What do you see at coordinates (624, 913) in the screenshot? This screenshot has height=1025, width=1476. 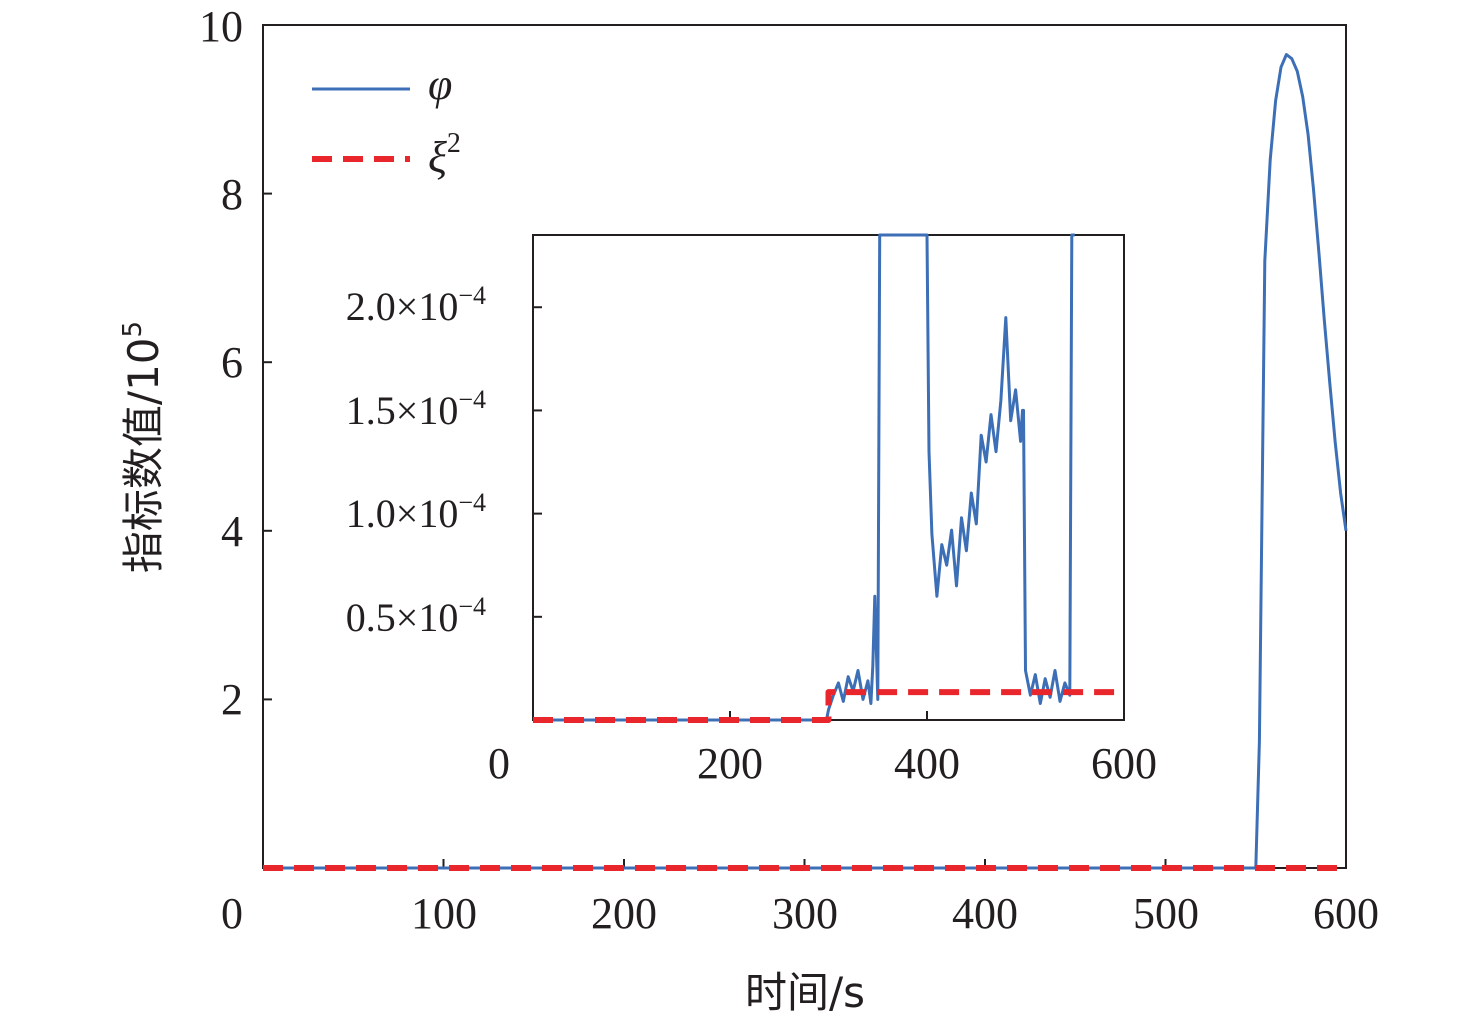 I see `main-x-tick-label: 200` at bounding box center [624, 913].